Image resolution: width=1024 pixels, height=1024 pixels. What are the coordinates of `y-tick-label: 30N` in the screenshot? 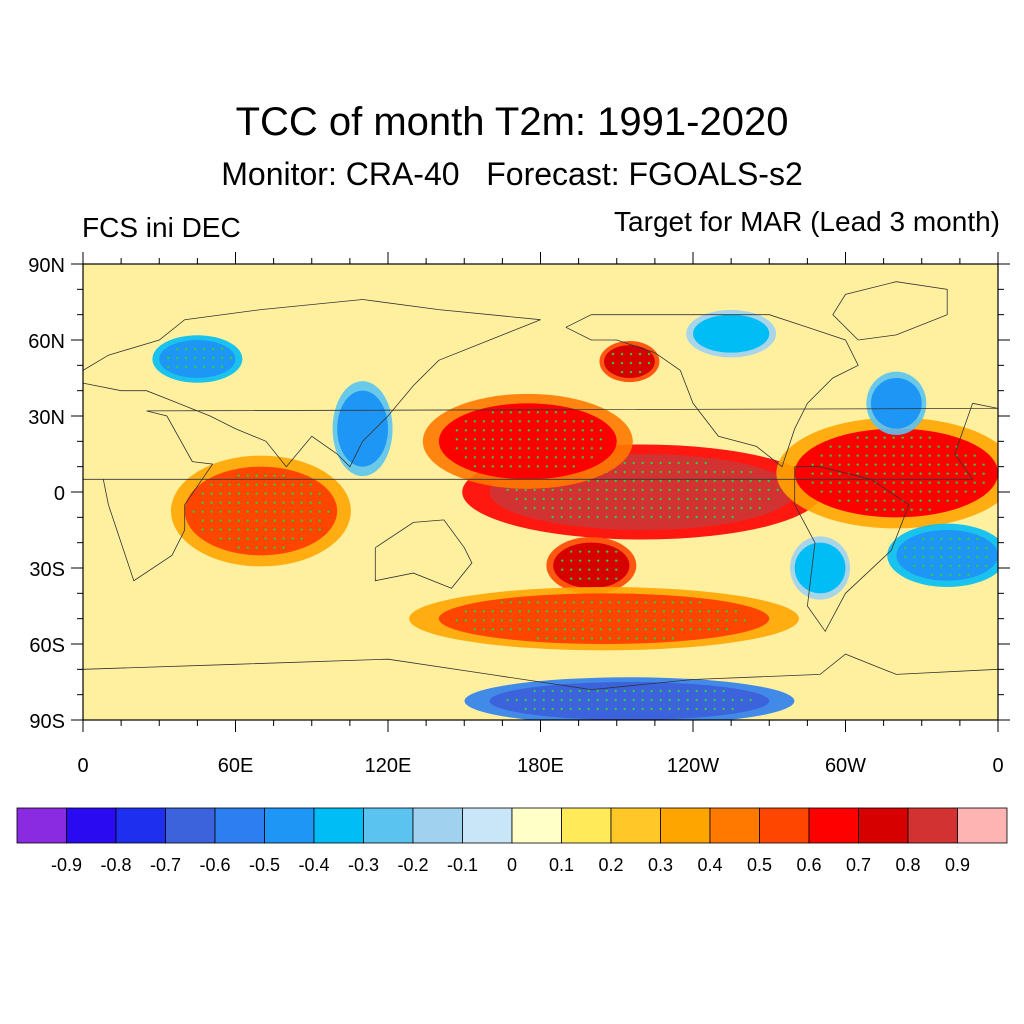 It's located at (46, 418).